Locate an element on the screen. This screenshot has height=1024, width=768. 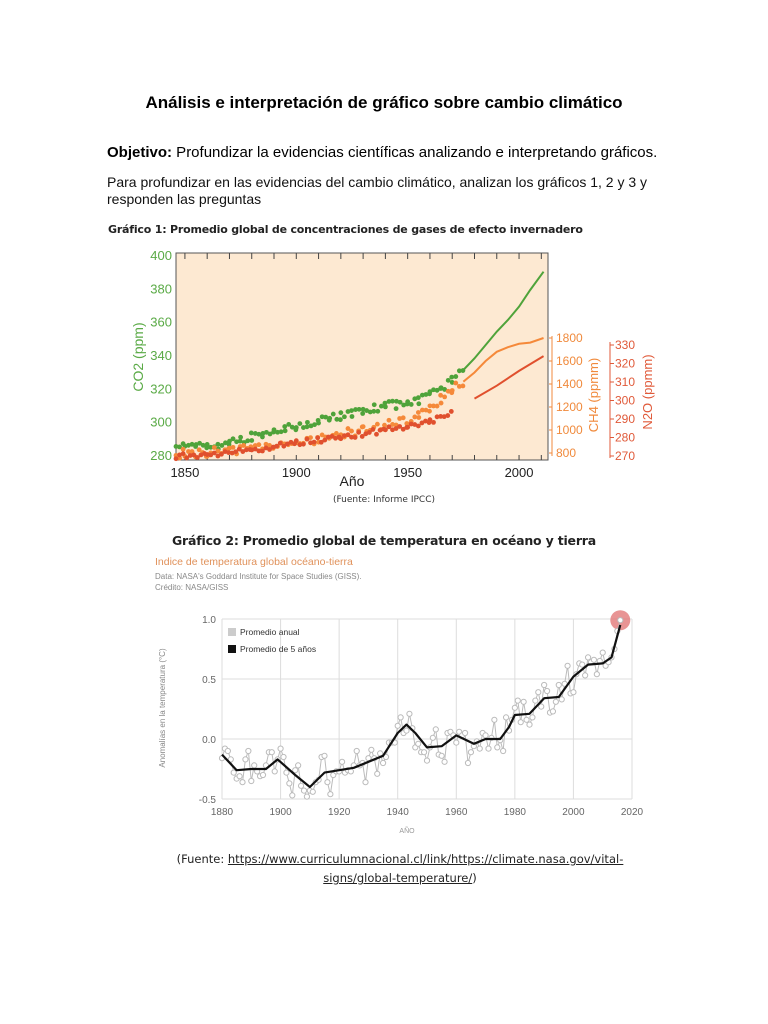
ch4-tick-label: 800 is located at coordinates (566, 453).